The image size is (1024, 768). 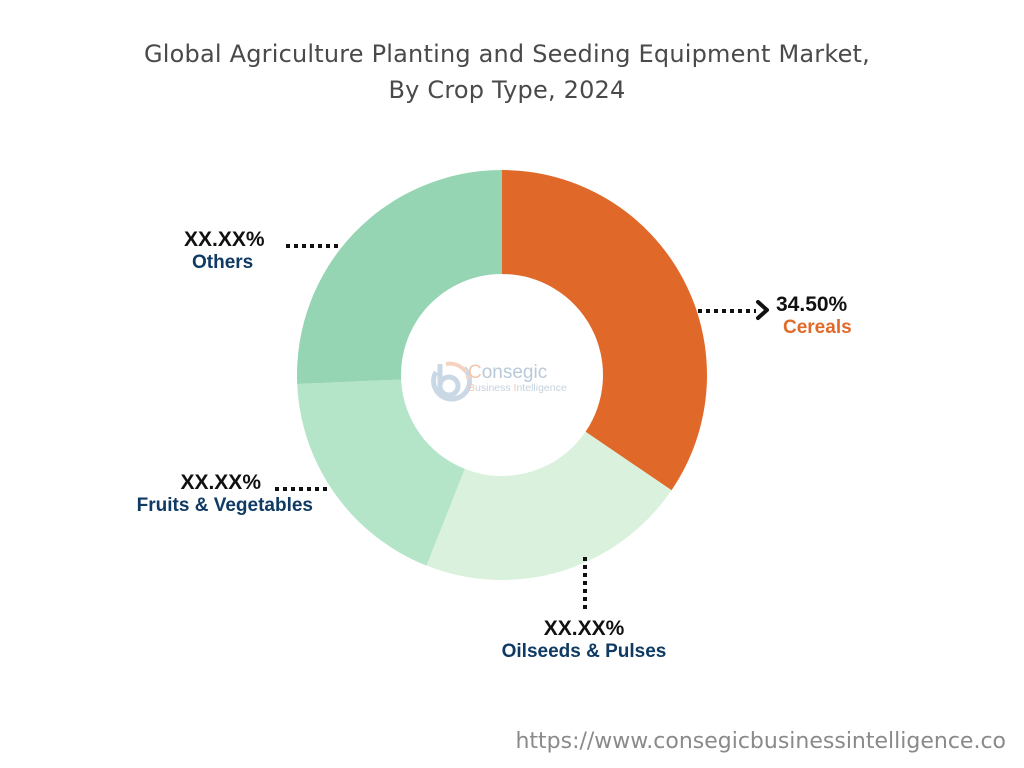 What do you see at coordinates (584, 651) in the screenshot?
I see `oilseeds-name: Oilseeds & Pulses` at bounding box center [584, 651].